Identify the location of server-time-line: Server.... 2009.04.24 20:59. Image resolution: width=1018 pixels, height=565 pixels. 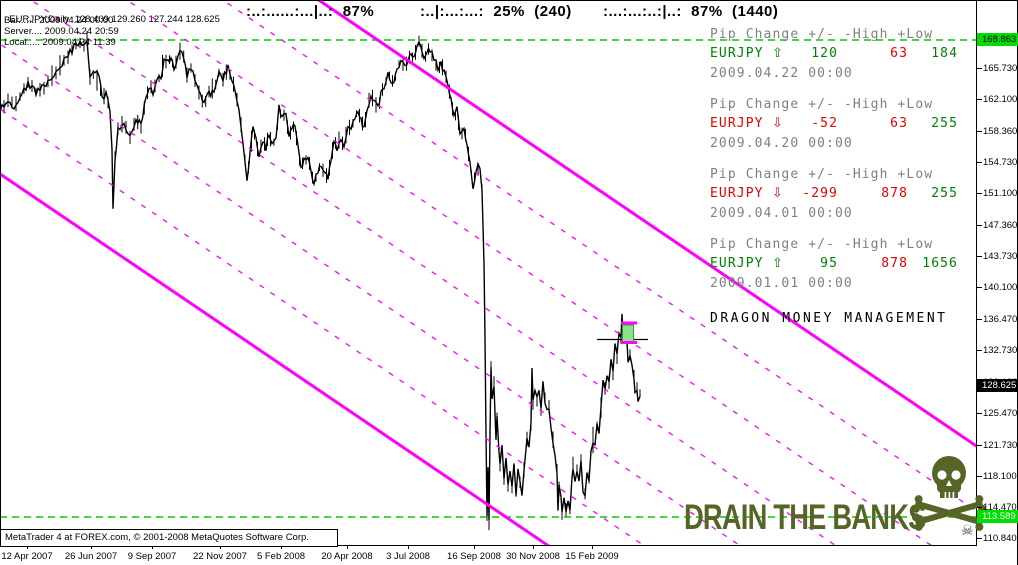
(61, 31).